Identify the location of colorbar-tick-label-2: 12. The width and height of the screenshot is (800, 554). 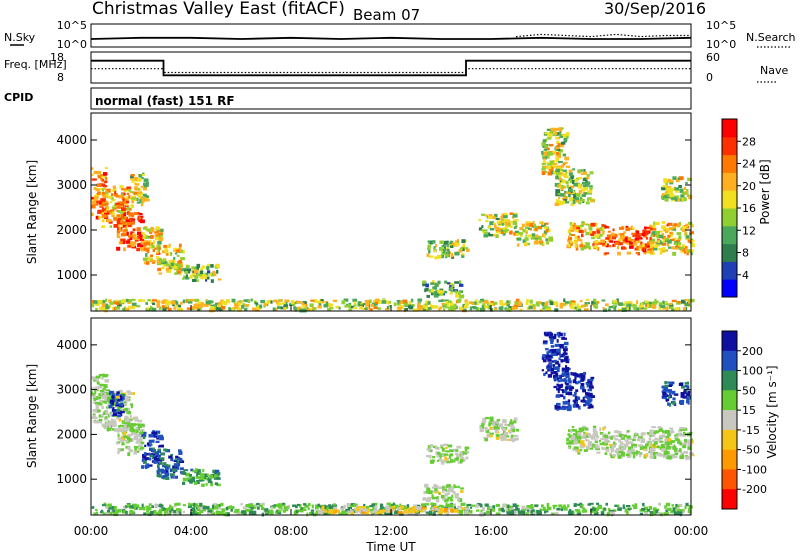
(749, 230).